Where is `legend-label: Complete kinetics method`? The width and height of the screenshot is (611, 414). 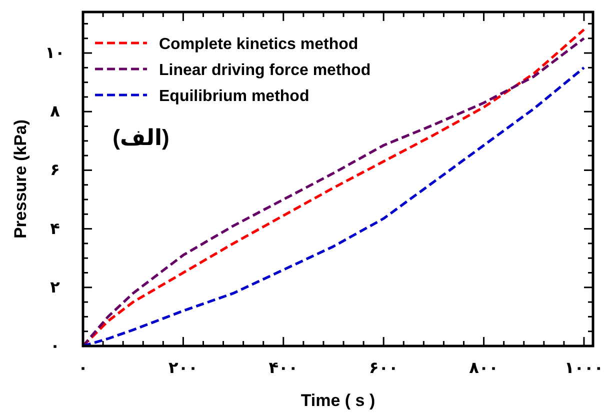
legend-label: Complete kinetics method is located at coordinates (258, 44).